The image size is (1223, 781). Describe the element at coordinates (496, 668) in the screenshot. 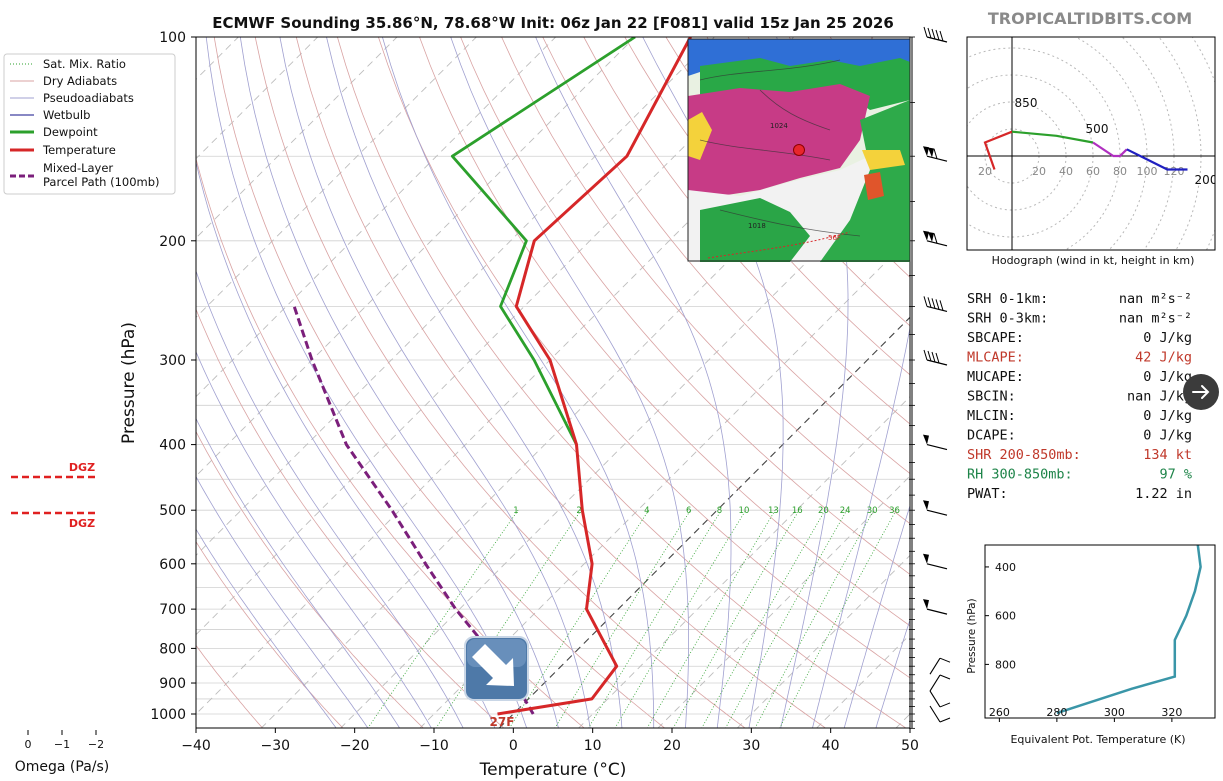

I see `navigate-arrow-icon` at that location.